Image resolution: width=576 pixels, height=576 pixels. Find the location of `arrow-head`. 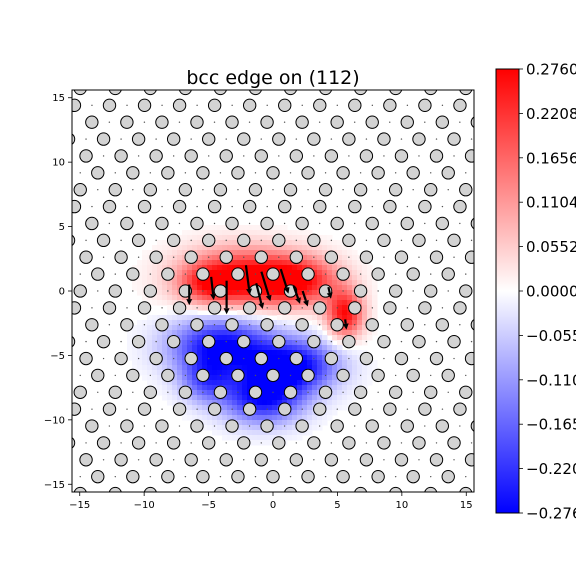

arrow-head is located at coordinates (226, 311).